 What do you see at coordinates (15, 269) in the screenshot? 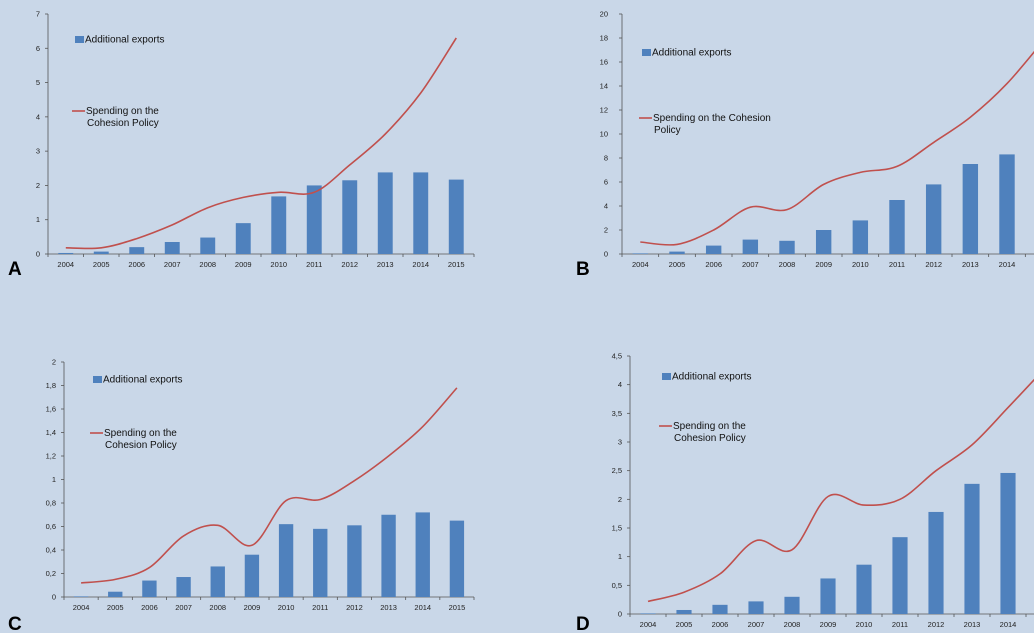
I see `panel-label: A` at bounding box center [15, 269].